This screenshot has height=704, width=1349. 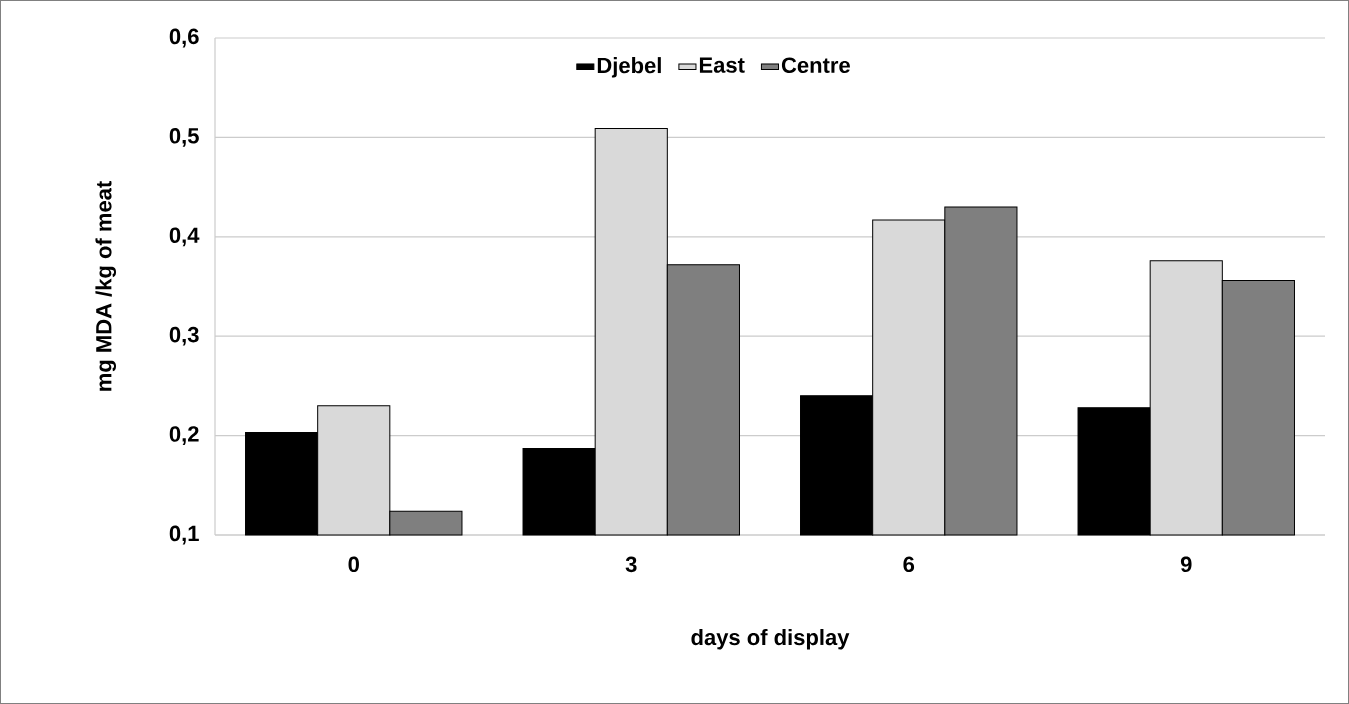 I want to click on y-tick-label: 0,2, so click(x=184, y=435).